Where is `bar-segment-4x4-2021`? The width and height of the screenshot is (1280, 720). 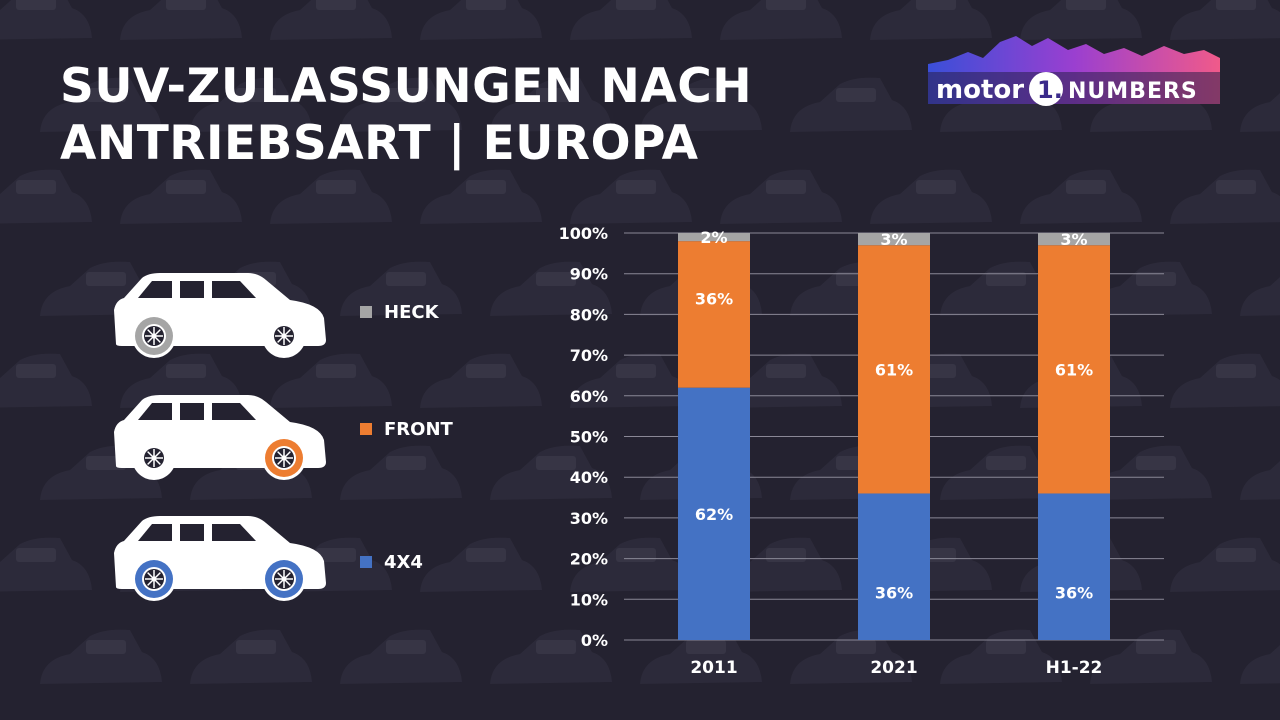 bar-segment-4x4-2021 is located at coordinates (894, 566).